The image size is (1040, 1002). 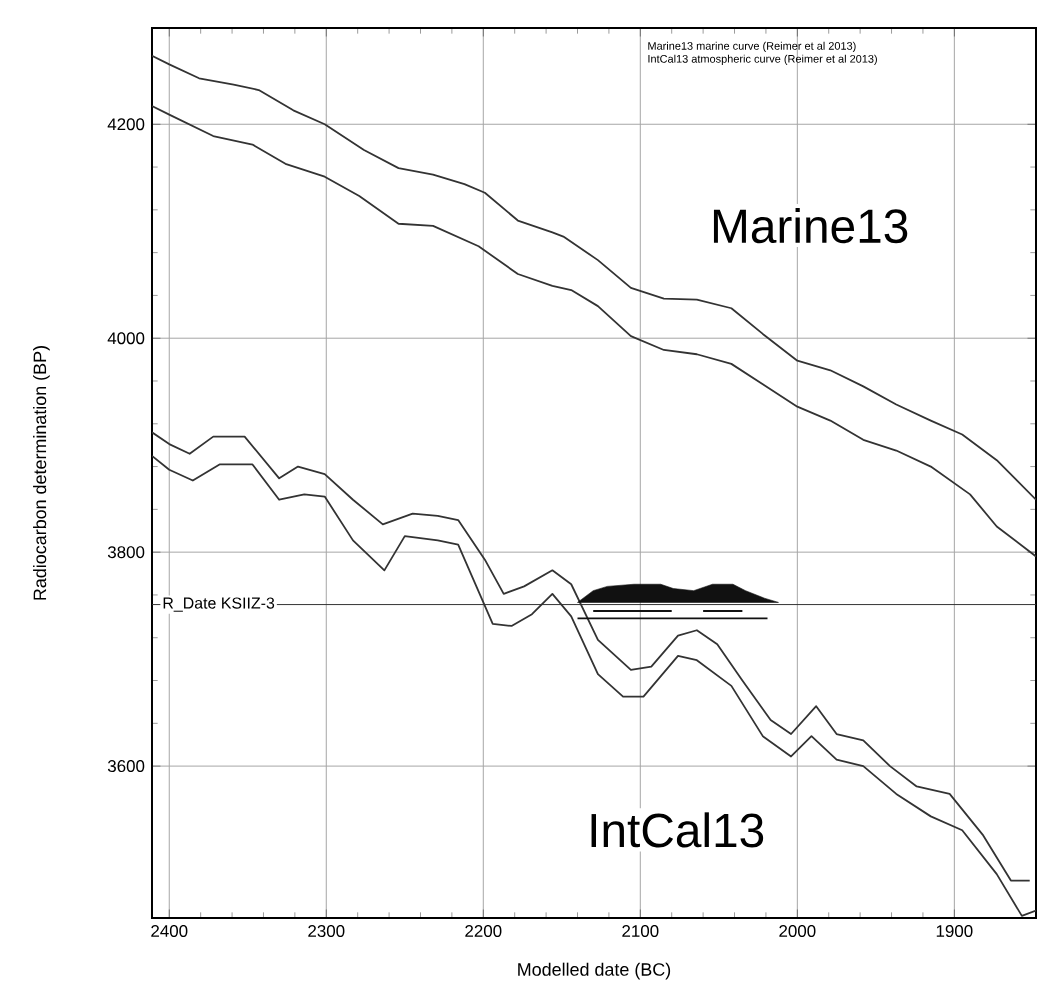 What do you see at coordinates (126, 124) in the screenshot?
I see `y-tick-label: 4200` at bounding box center [126, 124].